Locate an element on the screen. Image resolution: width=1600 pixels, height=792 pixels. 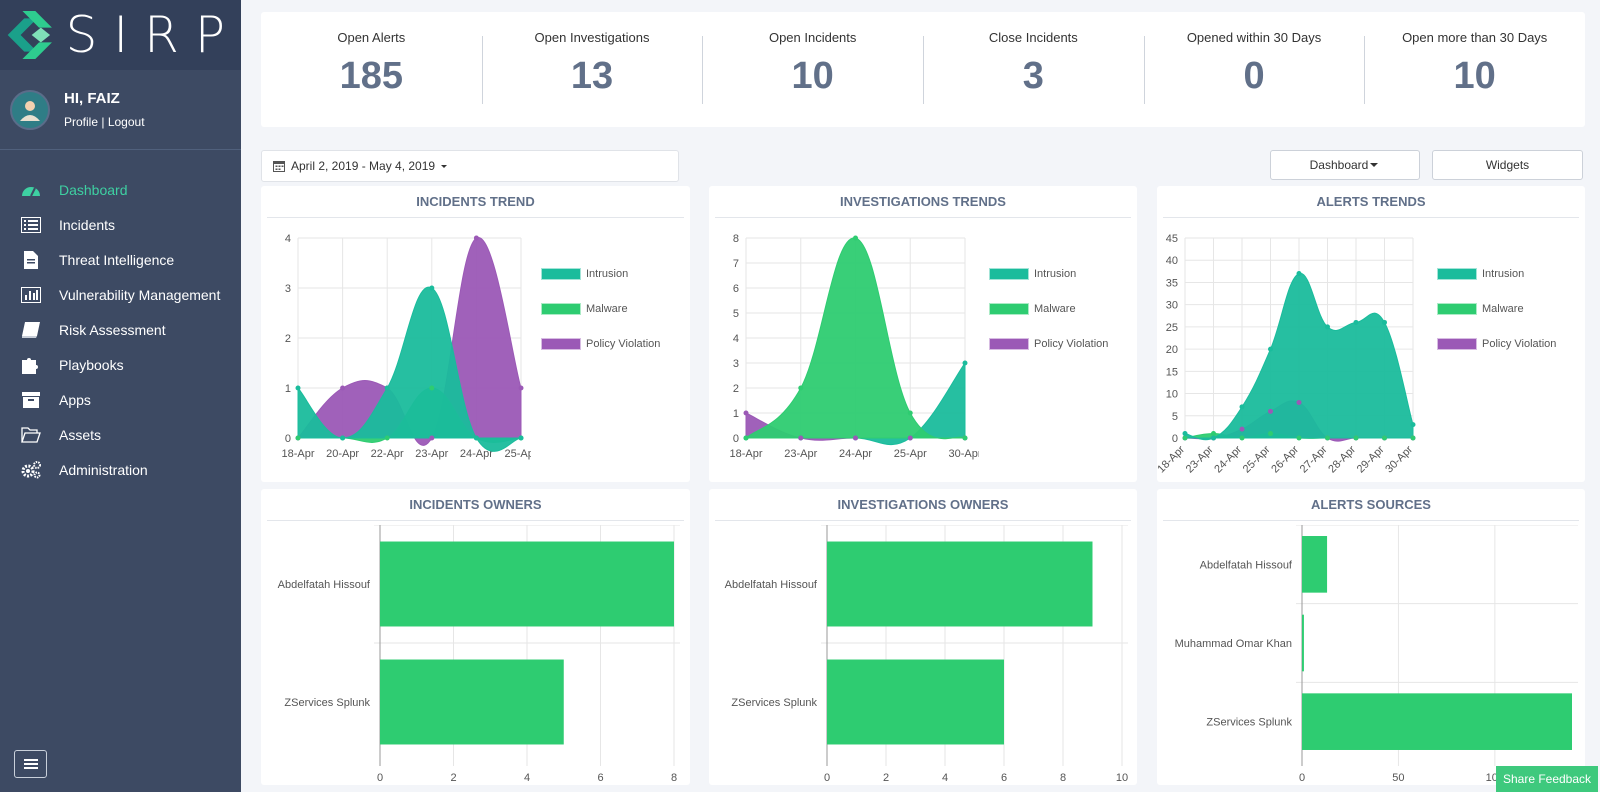
nav-item-vulnerability-management: Vulnerability Management is located at coordinates (120, 294).